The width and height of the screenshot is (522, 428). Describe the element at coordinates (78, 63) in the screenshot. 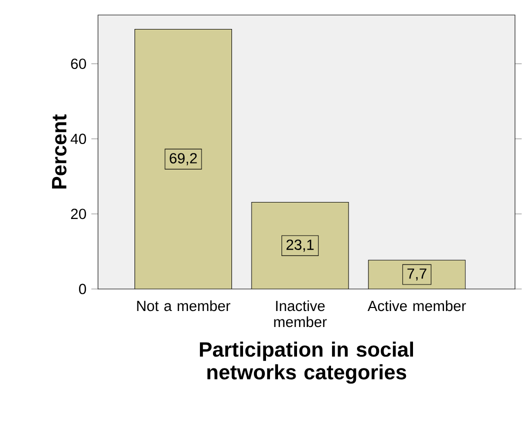

I see `y-tick-label: 60` at that location.